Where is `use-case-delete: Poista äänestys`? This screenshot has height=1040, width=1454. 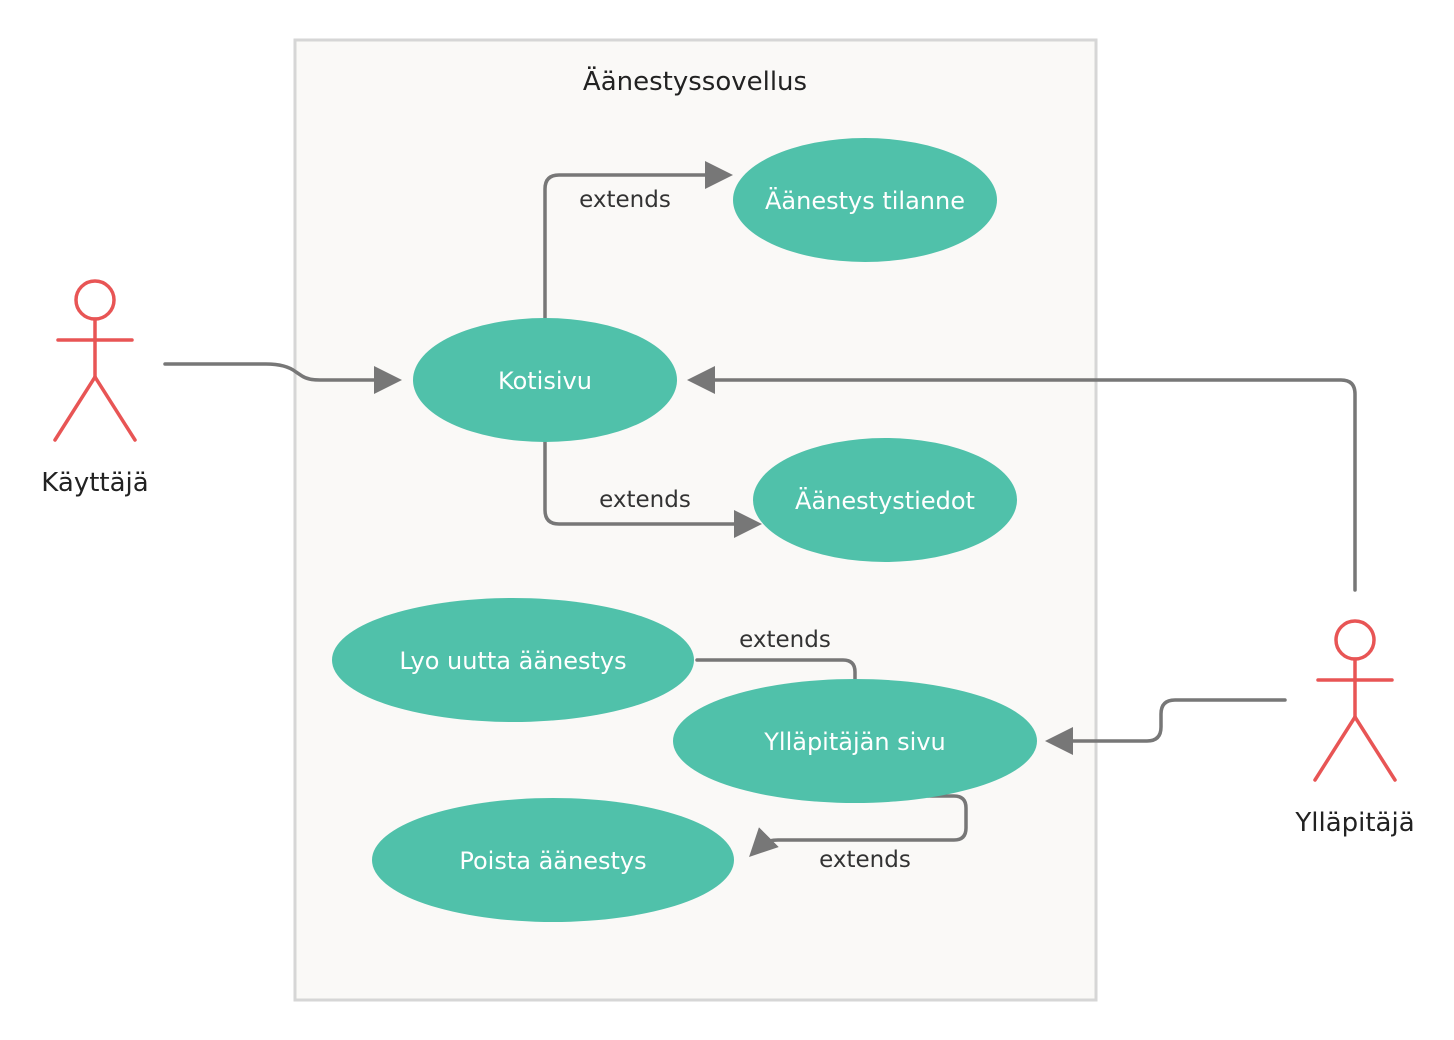
use-case-delete: Poista äänestys is located at coordinates (553, 860).